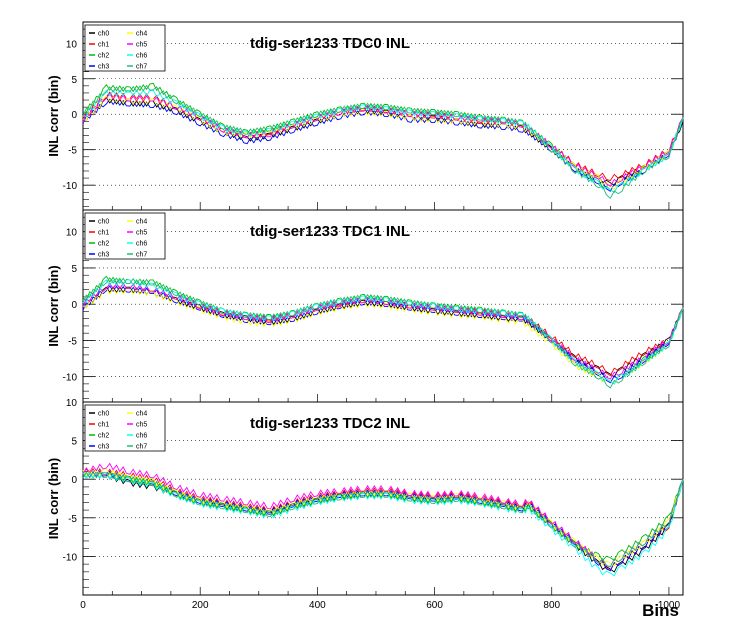 The height and width of the screenshot is (622, 746). I want to click on series-line-ch4, so click(383, 336).